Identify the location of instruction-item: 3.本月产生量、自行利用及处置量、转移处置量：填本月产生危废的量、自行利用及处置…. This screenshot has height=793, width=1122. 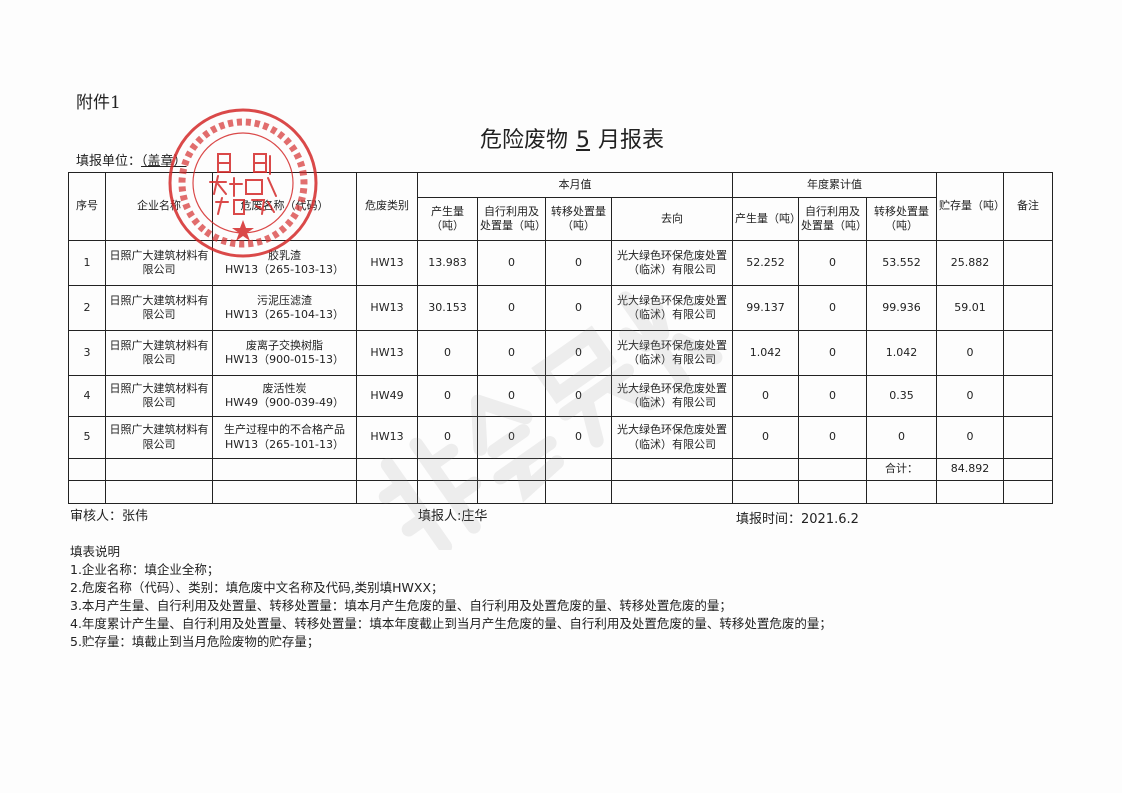
(401, 605).